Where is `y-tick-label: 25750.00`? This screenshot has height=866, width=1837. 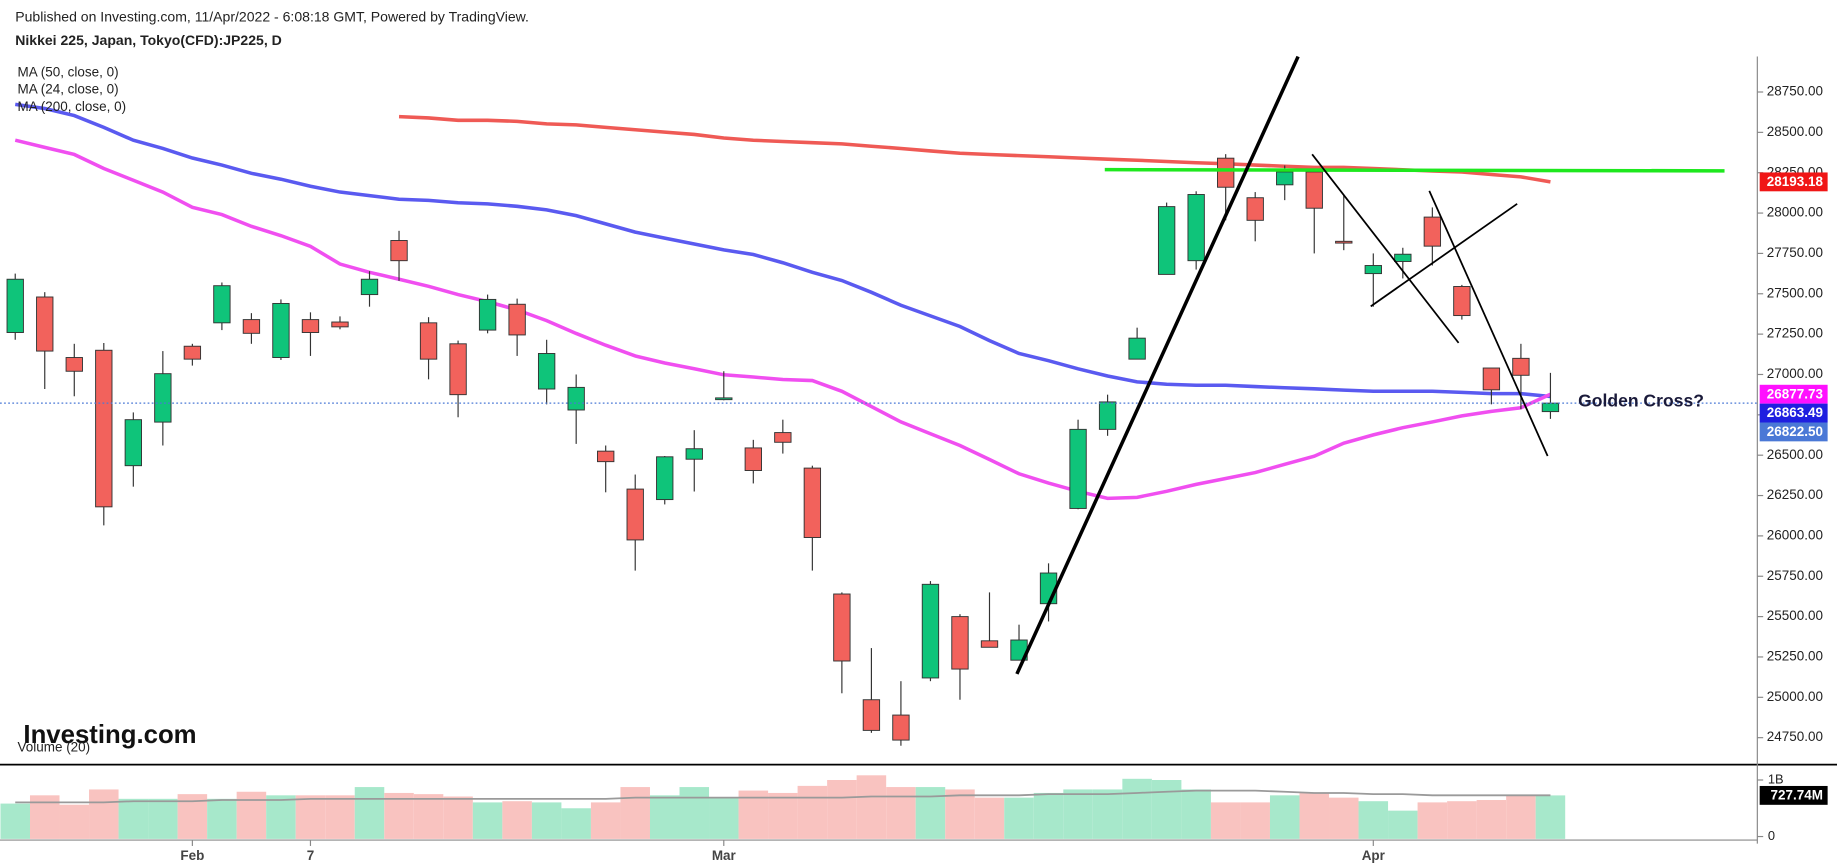 y-tick-label: 25750.00 is located at coordinates (1795, 575).